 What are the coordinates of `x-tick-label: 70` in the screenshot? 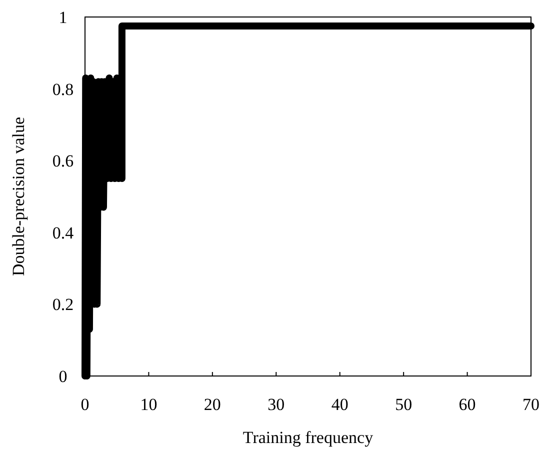 It's located at (531, 404).